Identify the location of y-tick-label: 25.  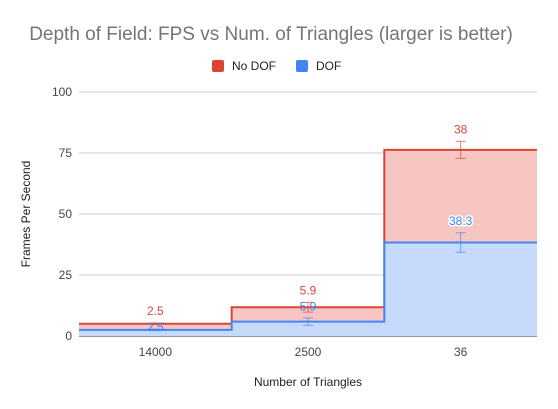
(66, 275).